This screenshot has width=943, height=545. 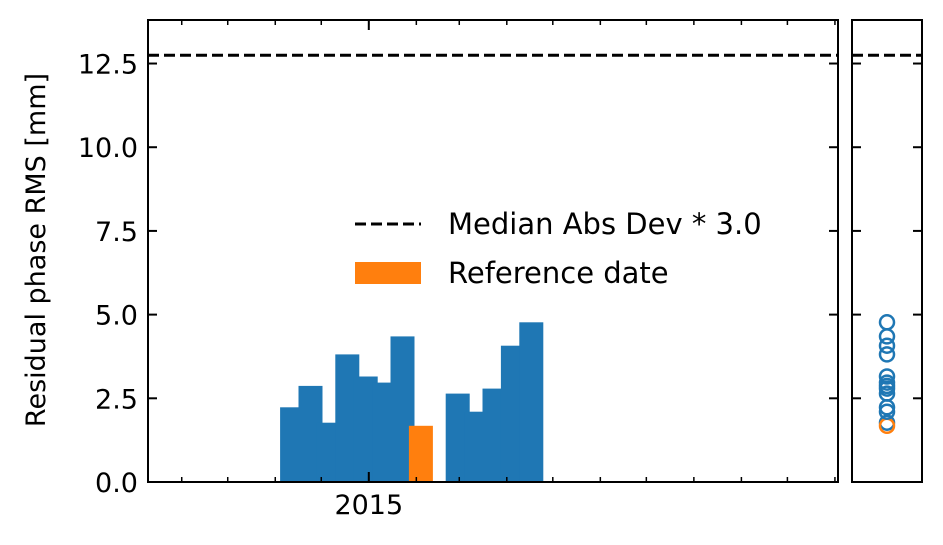 I want to click on legend-reference-swatch, so click(x=388, y=273).